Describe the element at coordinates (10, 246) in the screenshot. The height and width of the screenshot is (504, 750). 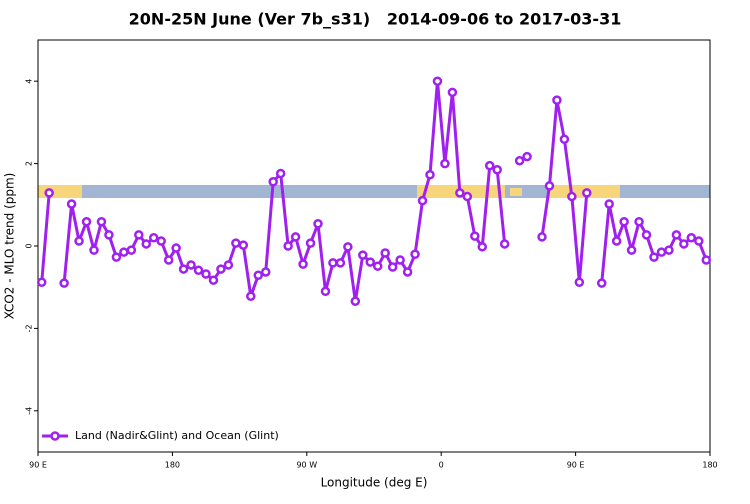
I see `y-axis-label: XCO2 - MLO trend (ppm)` at that location.